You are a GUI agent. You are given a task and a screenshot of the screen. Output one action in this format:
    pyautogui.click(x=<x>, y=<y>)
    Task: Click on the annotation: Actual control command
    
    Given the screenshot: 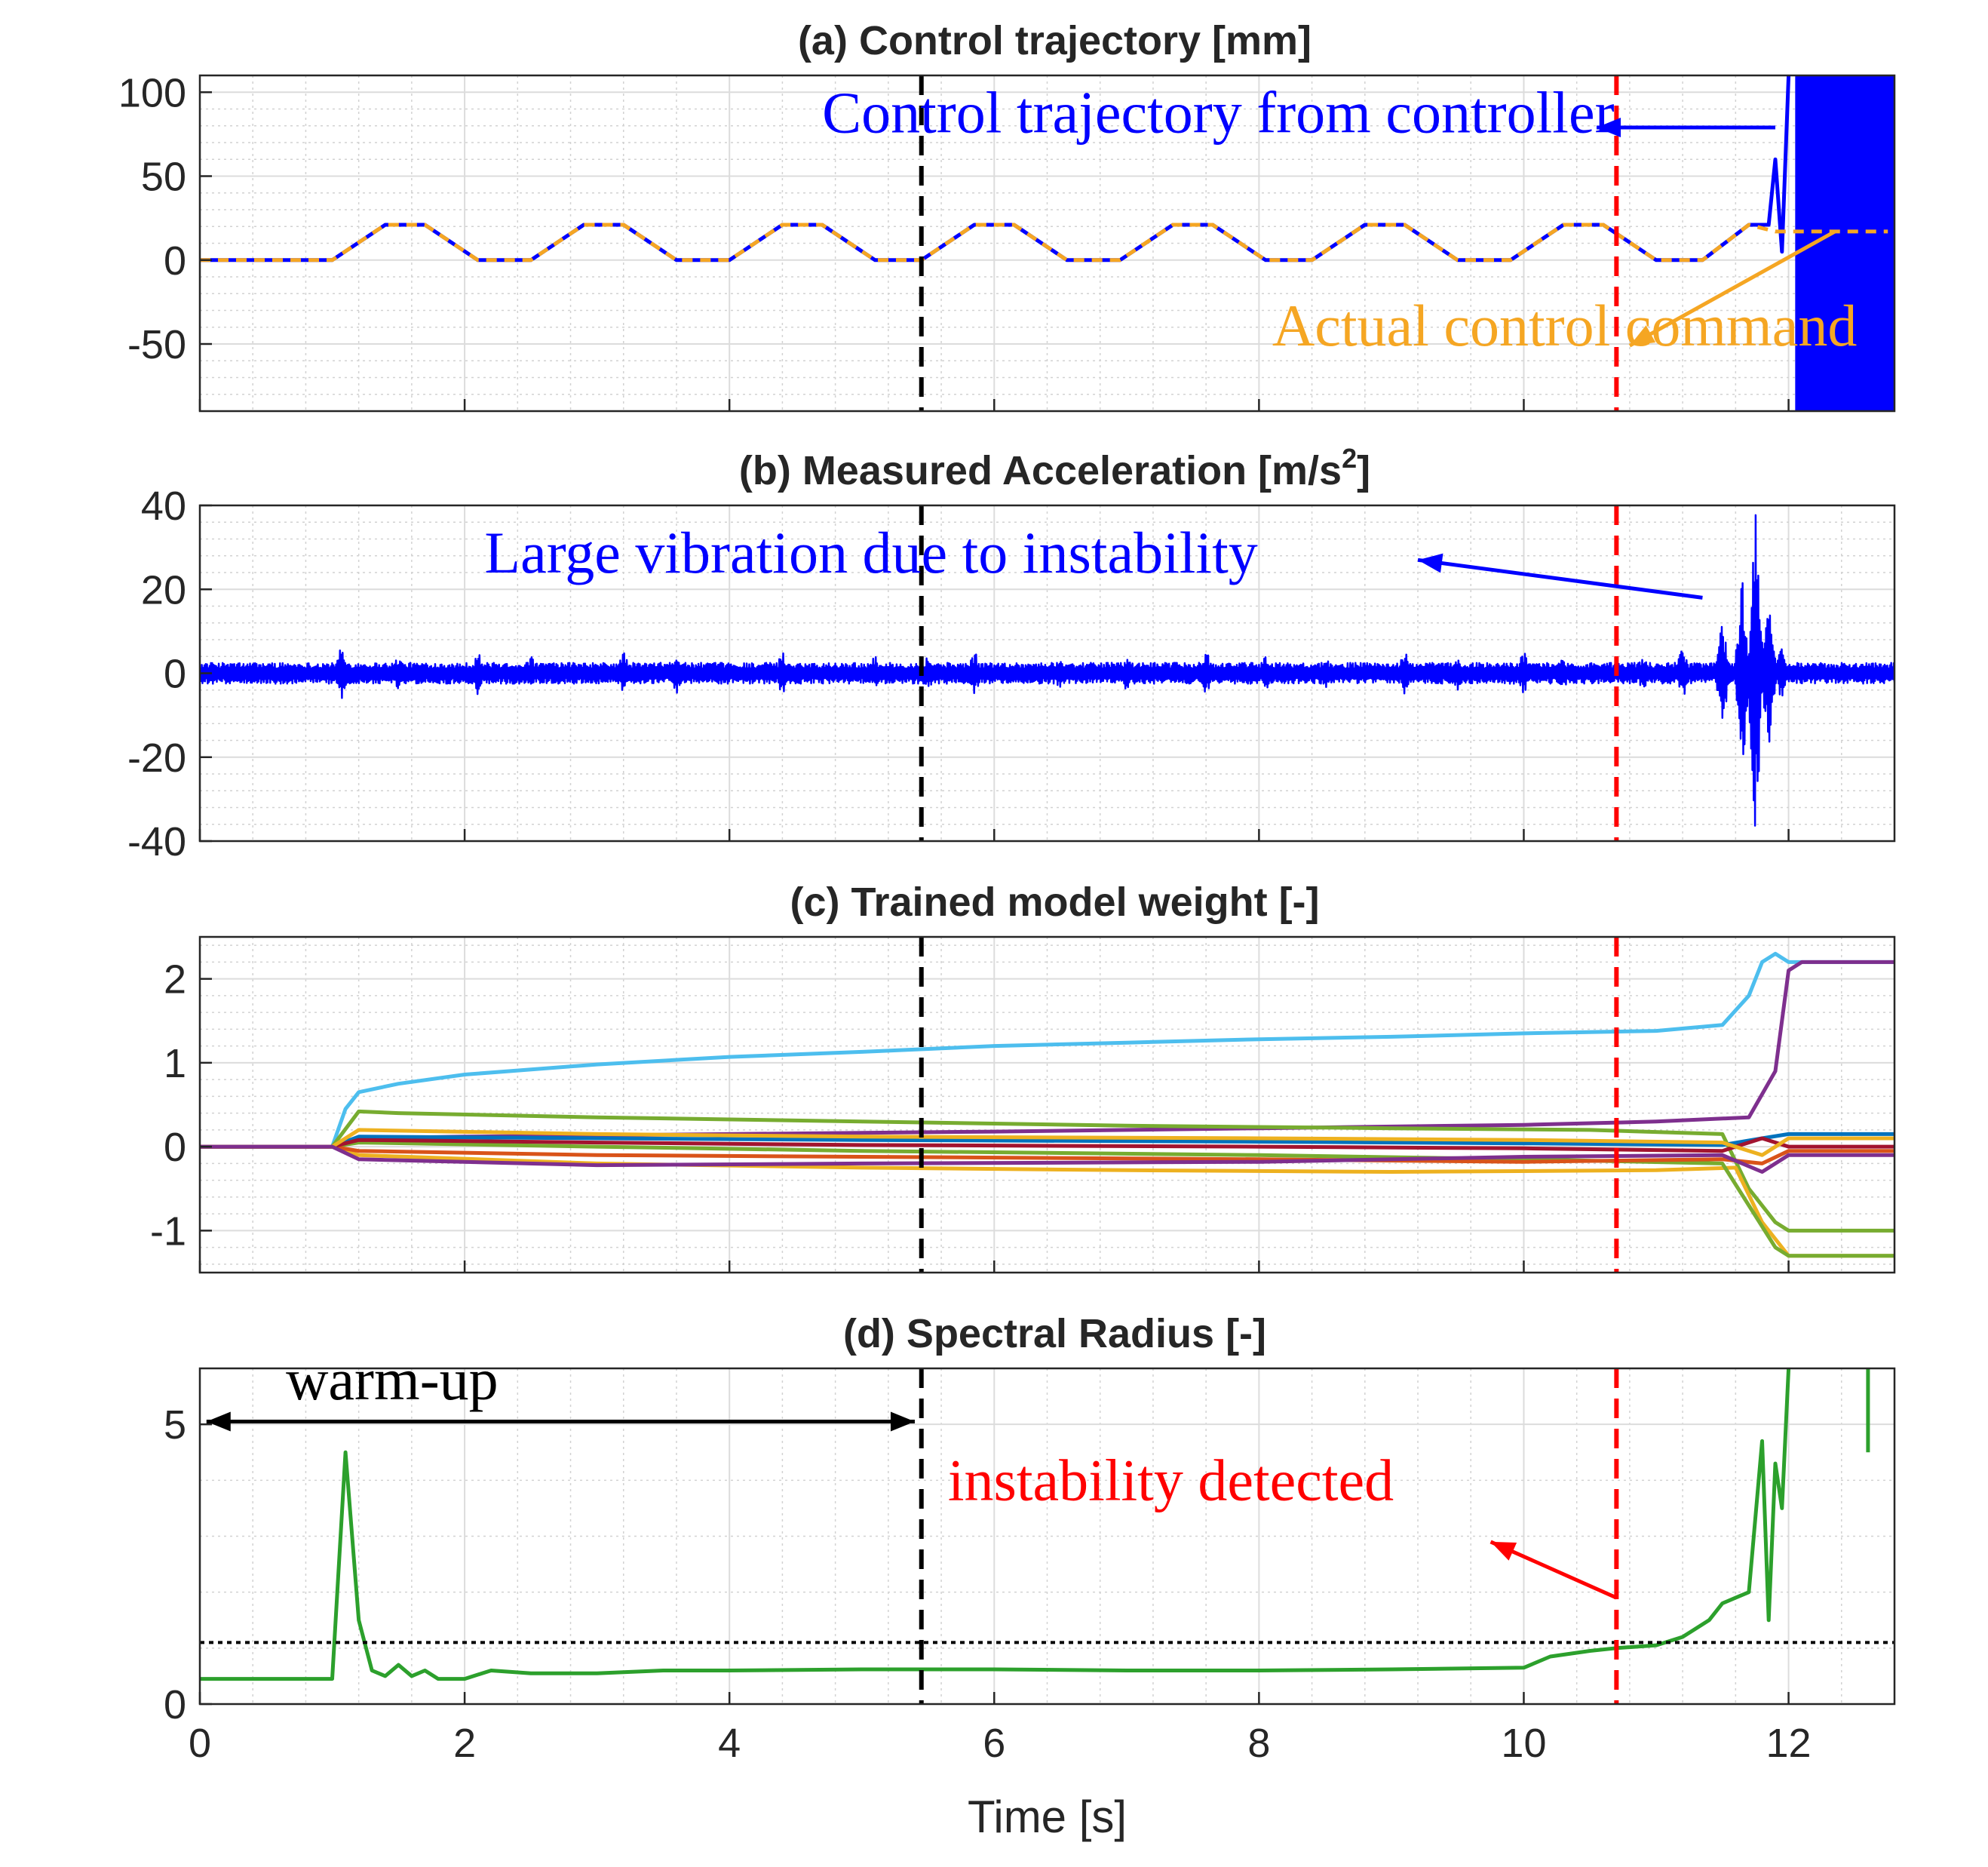 What is the action you would take?
    pyautogui.click(x=1564, y=293)
    